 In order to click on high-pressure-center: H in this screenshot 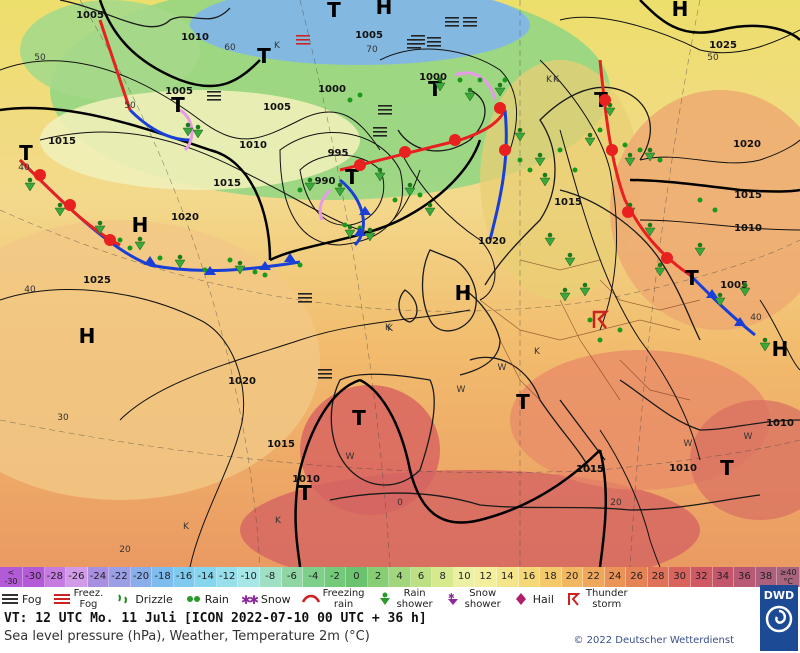, I will do `click(463, 293)`.